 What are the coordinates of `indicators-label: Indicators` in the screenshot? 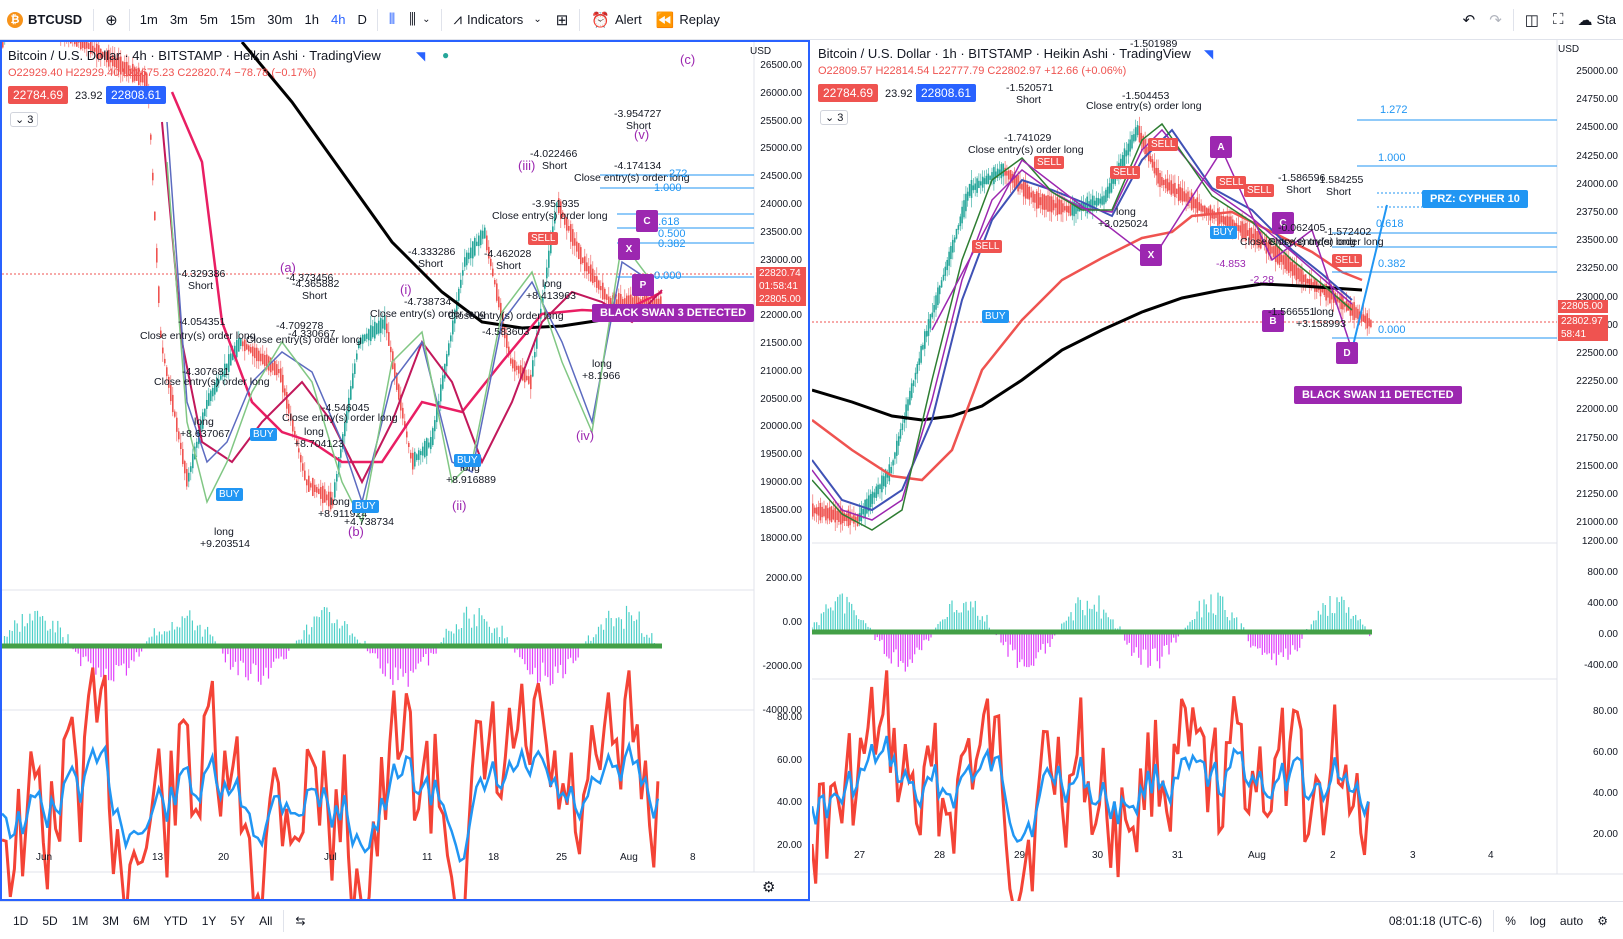 It's located at (495, 19).